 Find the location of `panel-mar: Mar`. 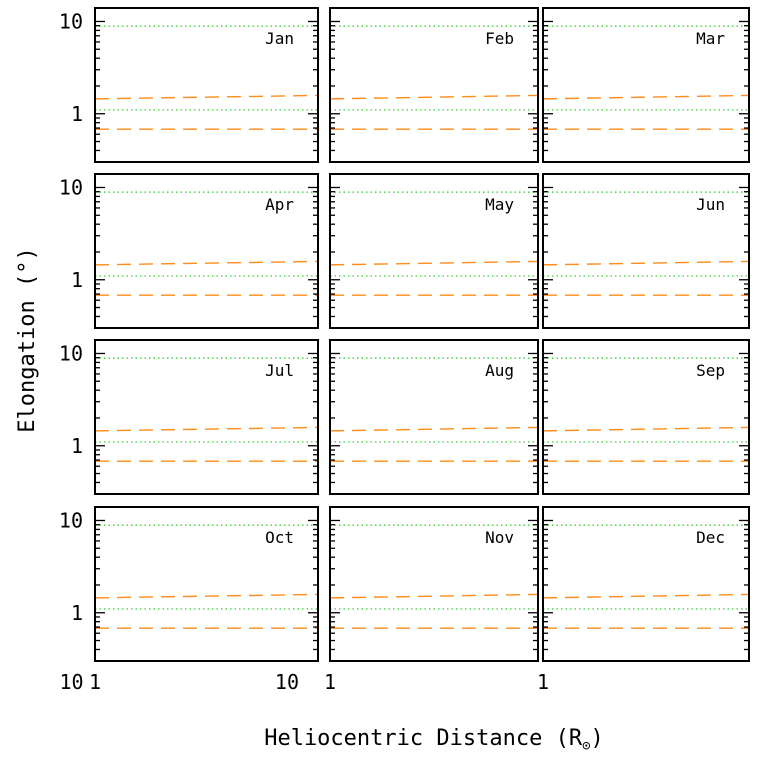

panel-mar: Mar is located at coordinates (646, 85).